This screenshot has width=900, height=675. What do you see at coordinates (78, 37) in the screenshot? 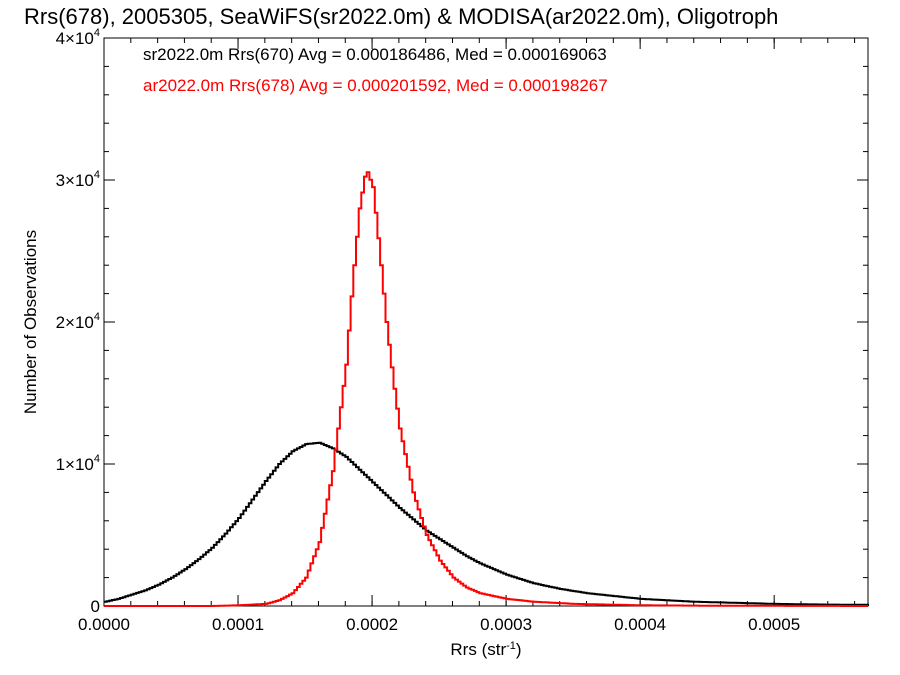
I see `y-tick-label: 4×10⁴` at bounding box center [78, 37].